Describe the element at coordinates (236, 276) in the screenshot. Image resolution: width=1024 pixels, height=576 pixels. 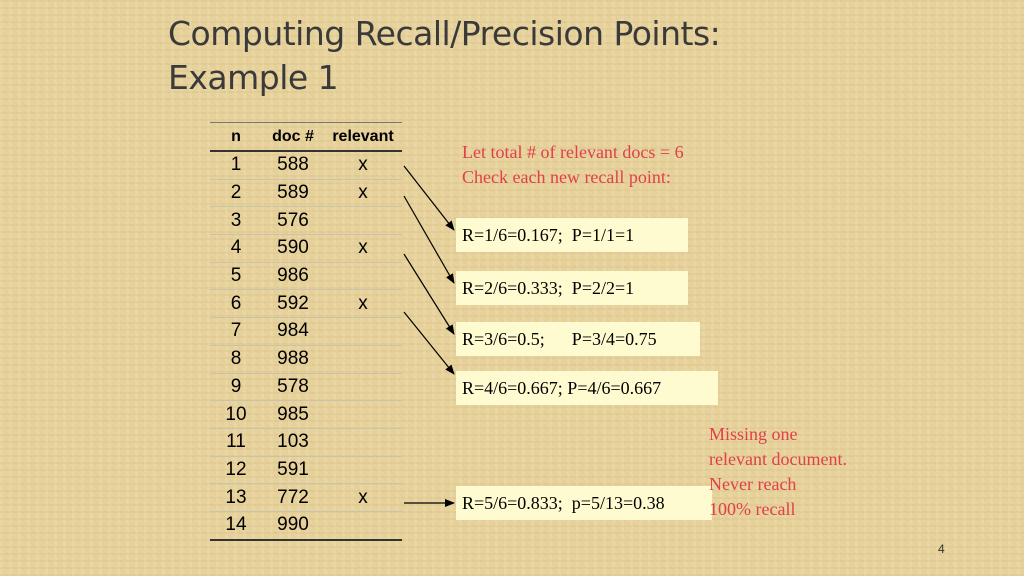
I see `cell-n: 5` at that location.